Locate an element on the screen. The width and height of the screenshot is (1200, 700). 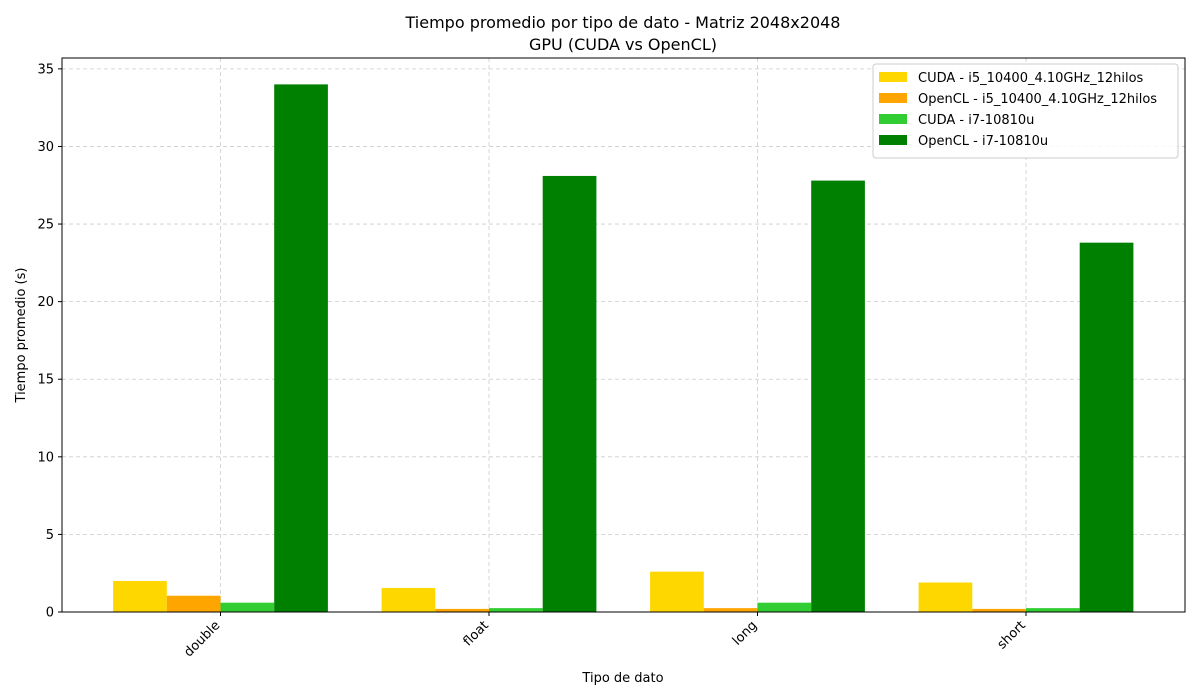
y-axis-label: Tiempo promedio (s) is located at coordinates (21, 336).